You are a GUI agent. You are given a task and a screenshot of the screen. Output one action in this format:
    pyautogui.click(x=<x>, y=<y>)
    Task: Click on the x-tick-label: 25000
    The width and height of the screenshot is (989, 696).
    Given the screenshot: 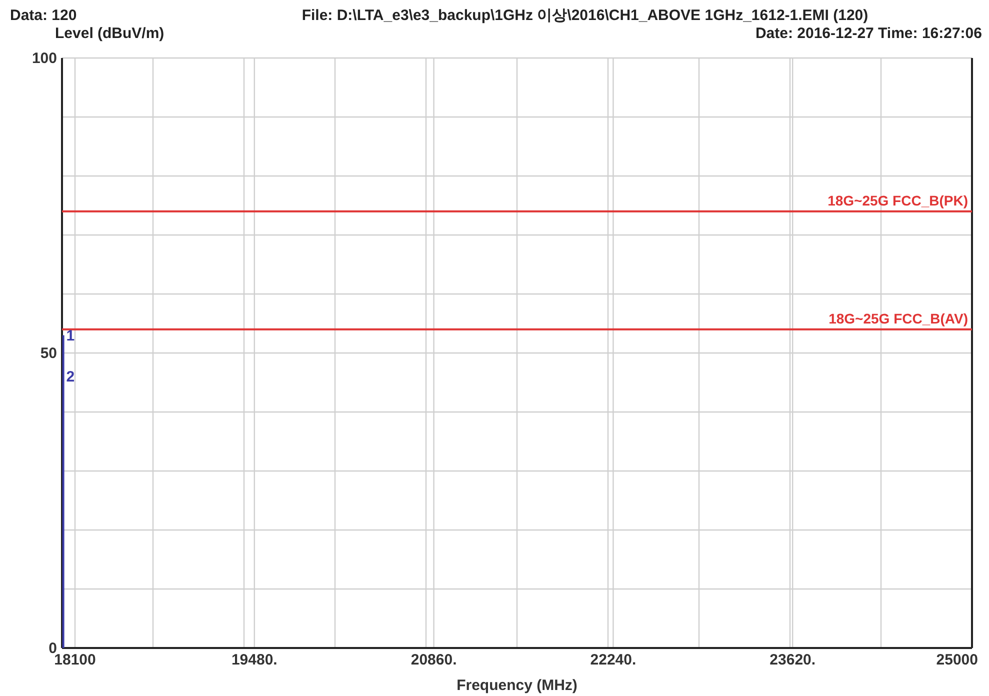 What is the action you would take?
    pyautogui.click(x=957, y=660)
    